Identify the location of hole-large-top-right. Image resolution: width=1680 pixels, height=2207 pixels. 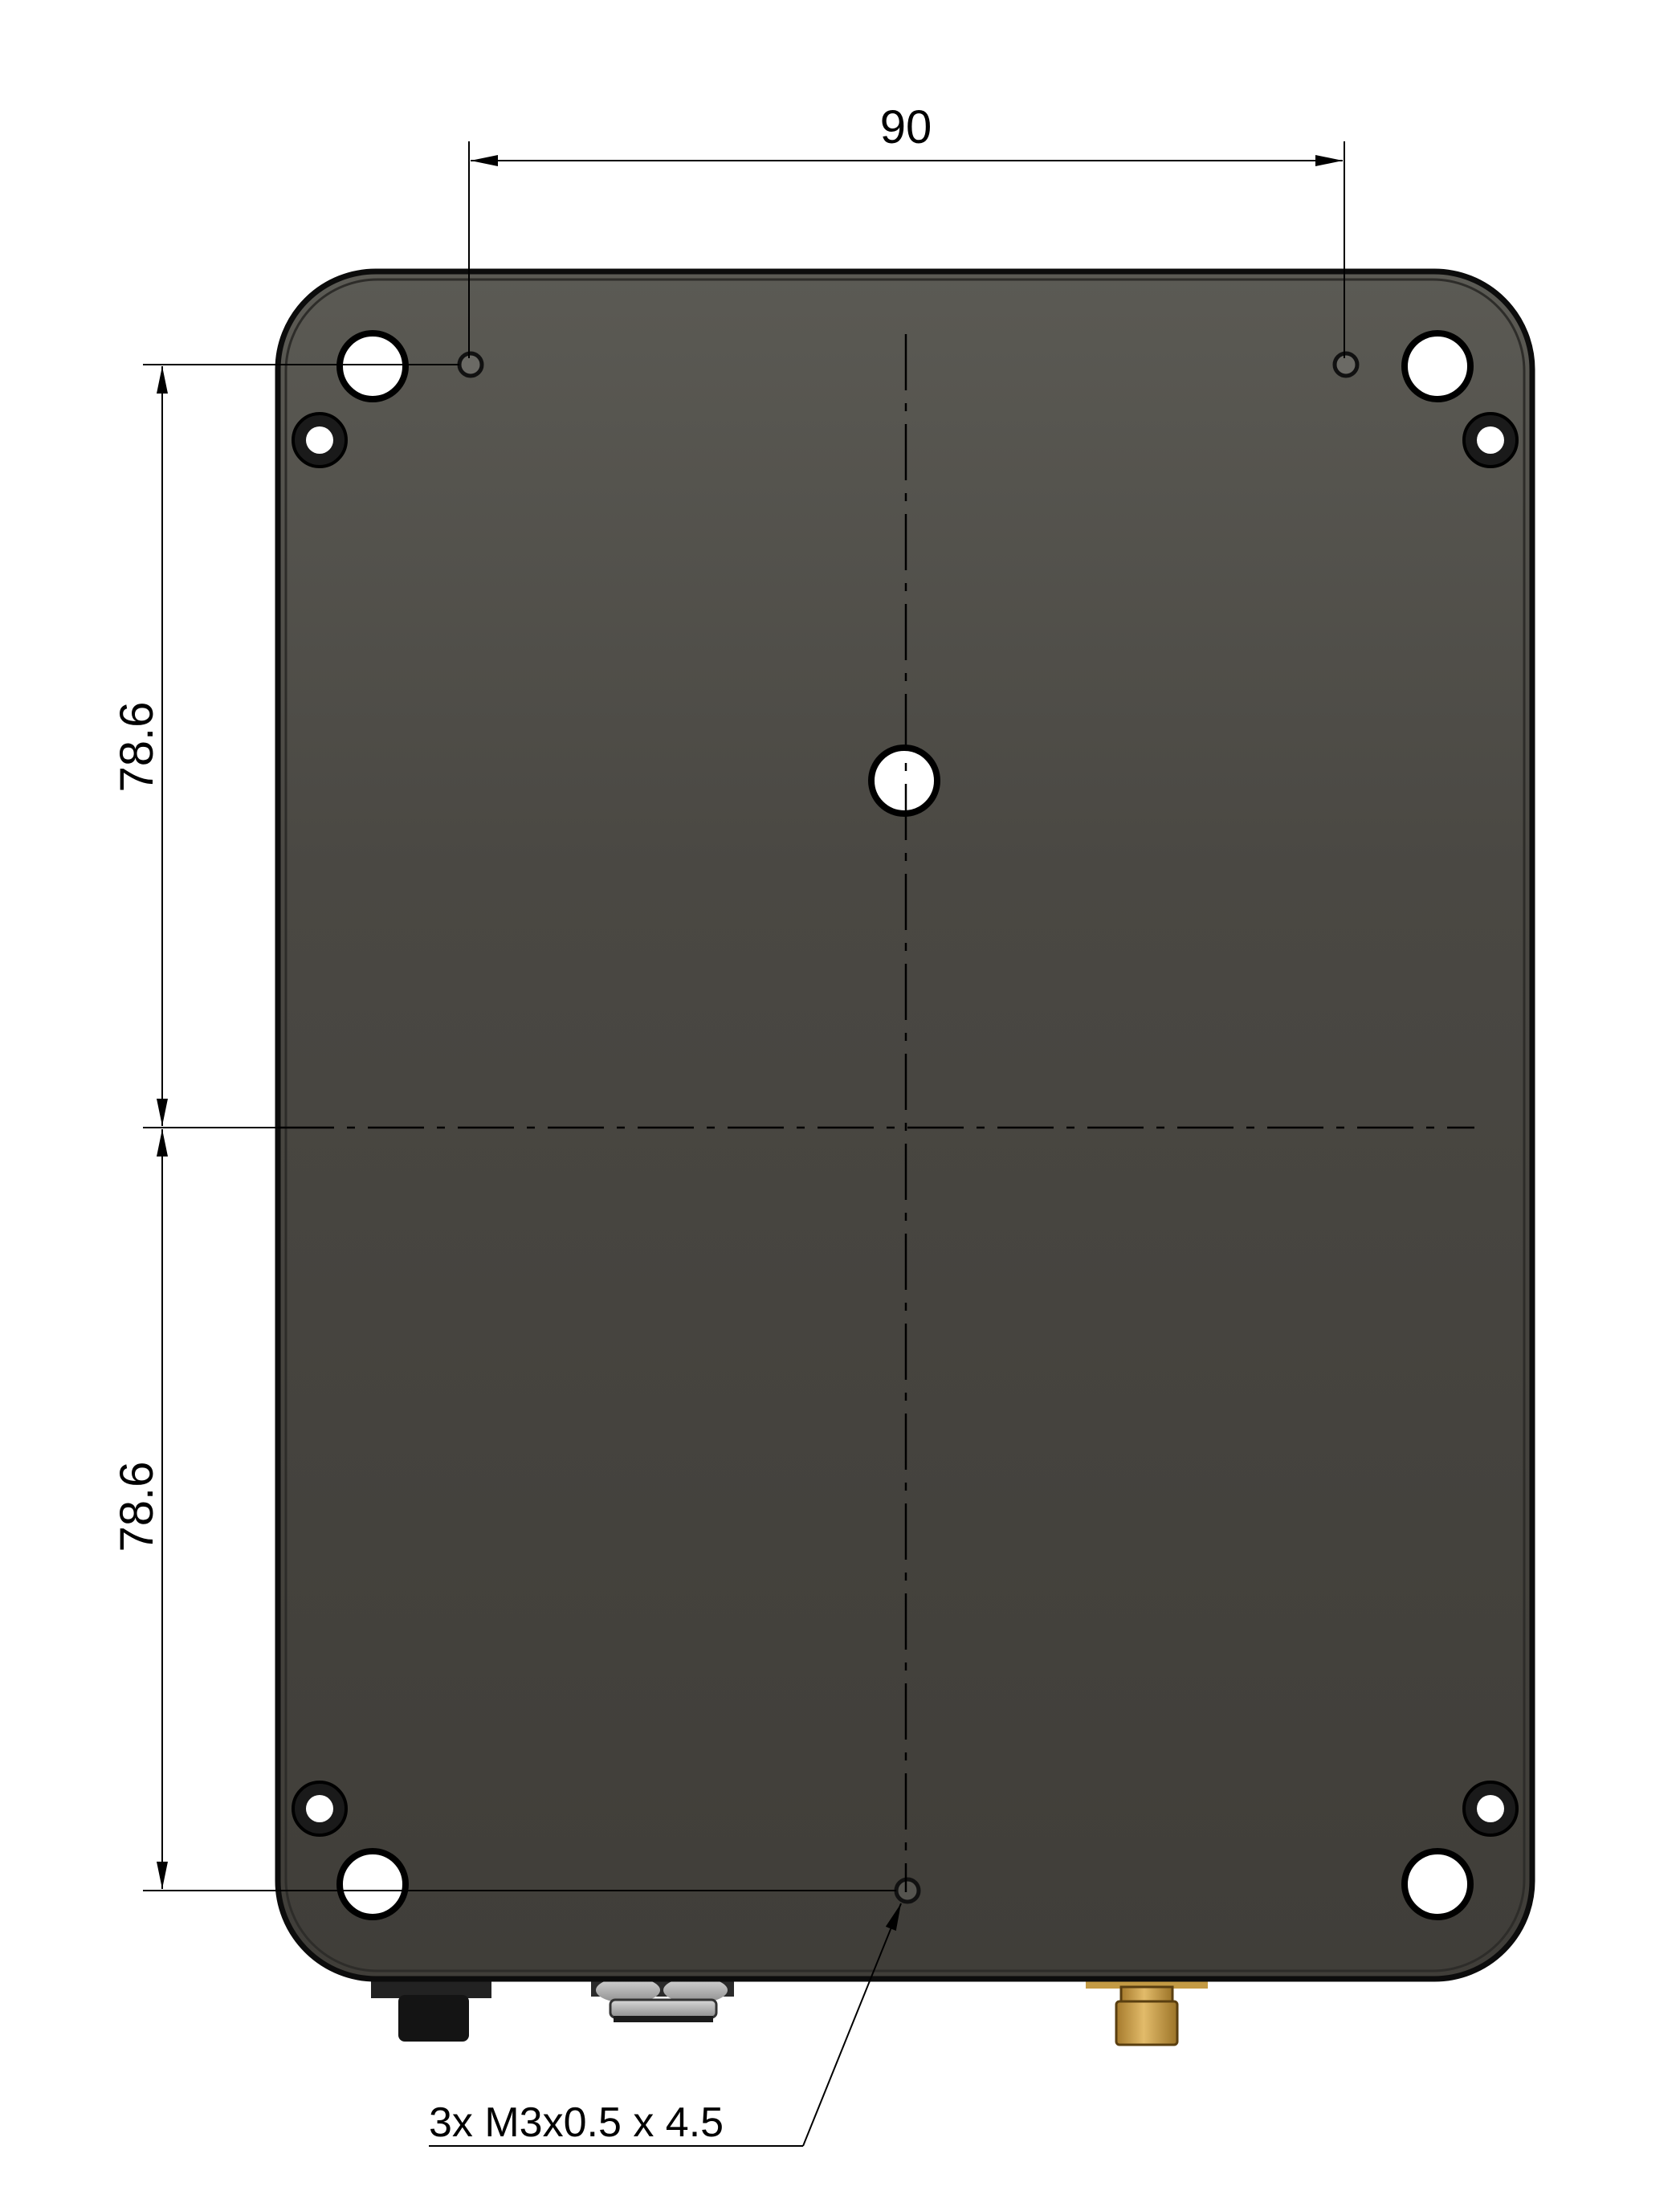
(1437, 366).